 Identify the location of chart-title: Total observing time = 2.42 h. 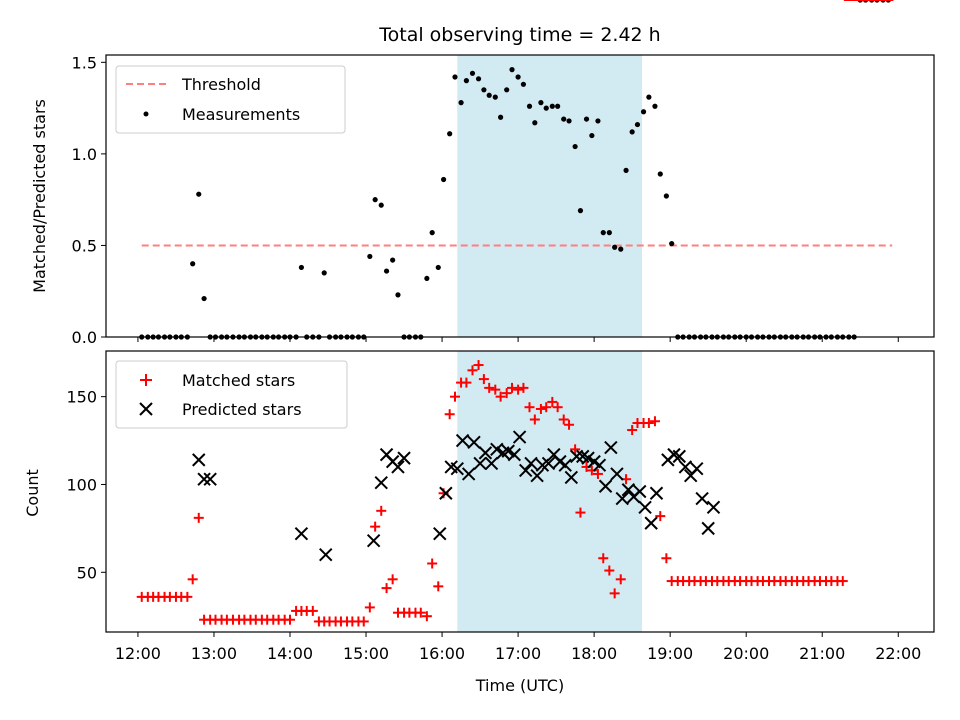
(519, 35).